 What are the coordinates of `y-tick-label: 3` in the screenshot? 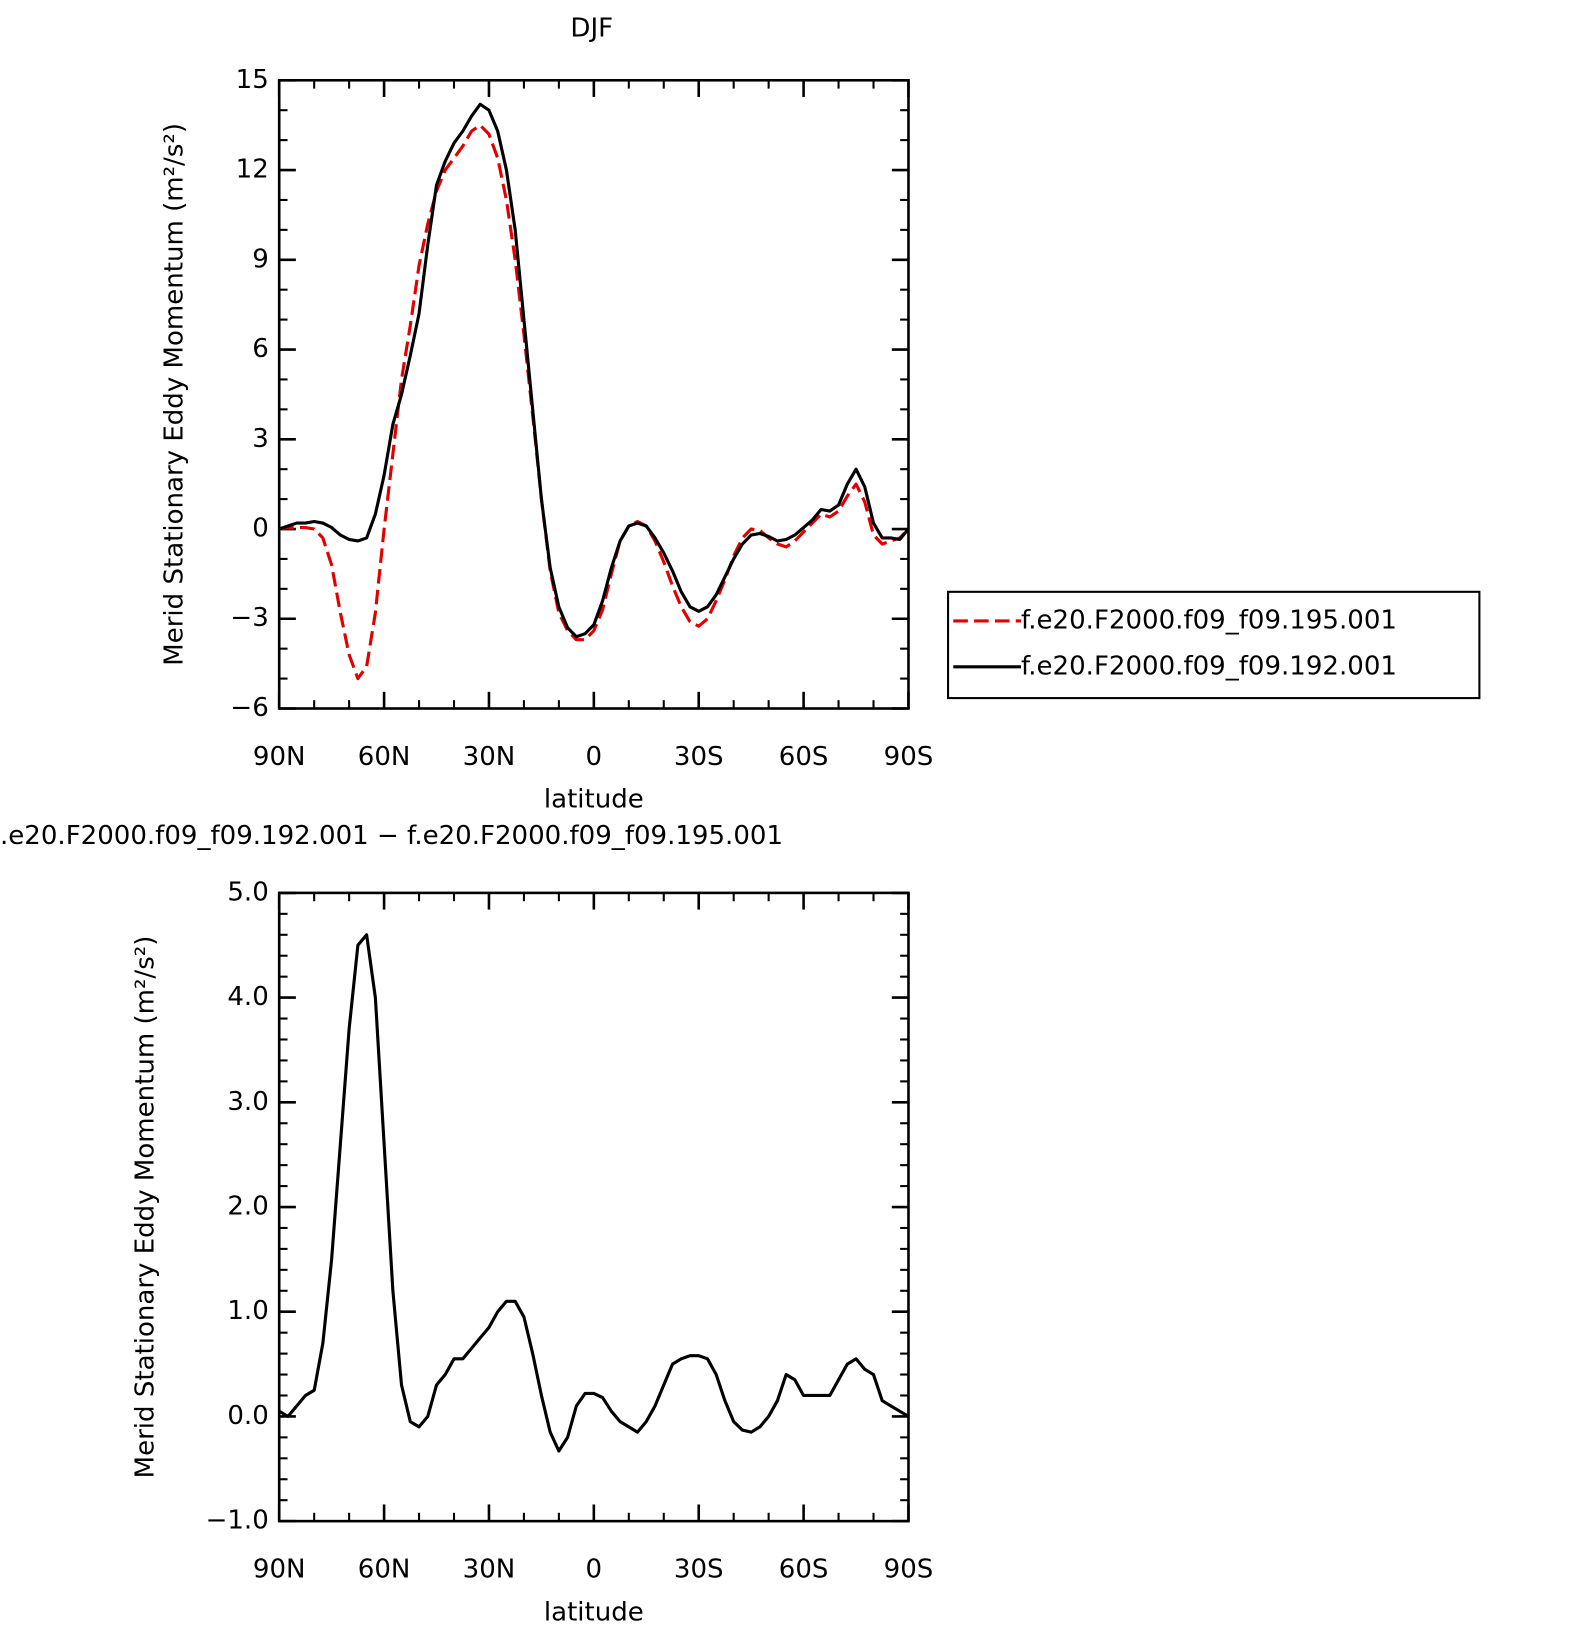 It's located at (260, 439).